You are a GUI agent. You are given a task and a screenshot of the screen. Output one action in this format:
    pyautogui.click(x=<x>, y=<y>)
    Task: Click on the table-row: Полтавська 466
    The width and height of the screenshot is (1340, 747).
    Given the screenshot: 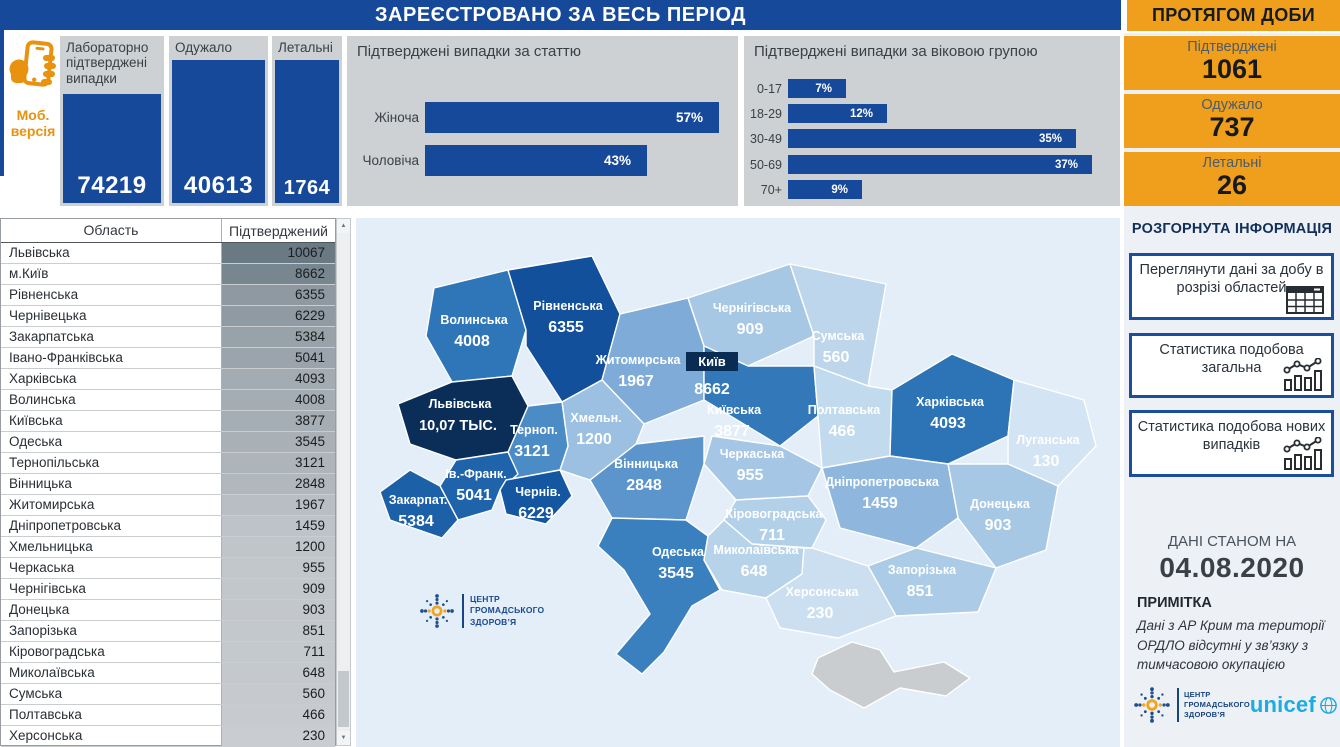 What is the action you would take?
    pyautogui.click(x=168, y=715)
    